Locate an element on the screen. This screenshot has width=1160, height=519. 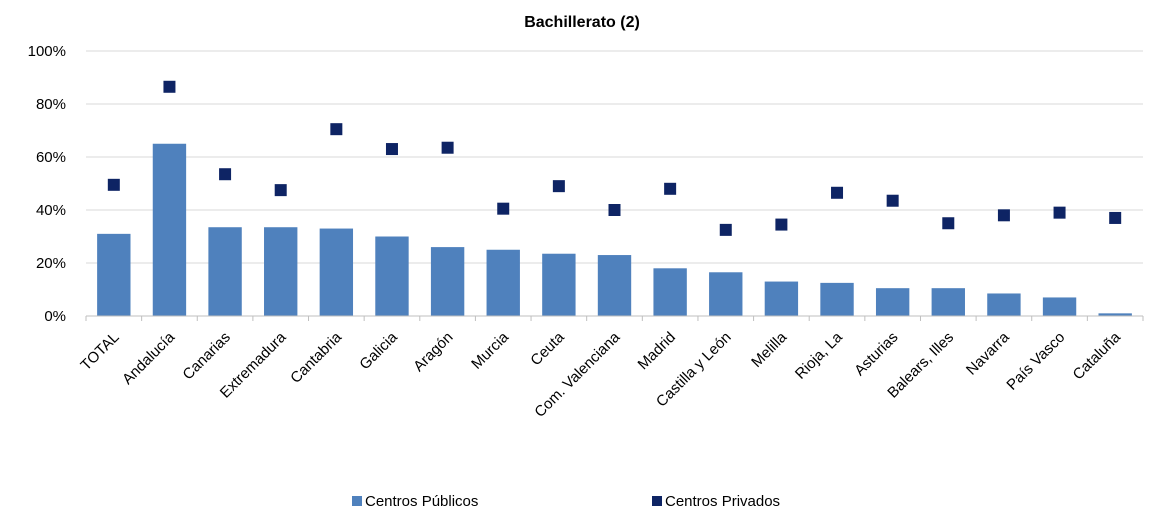
y-tick-label: 0% is located at coordinates (55, 316).